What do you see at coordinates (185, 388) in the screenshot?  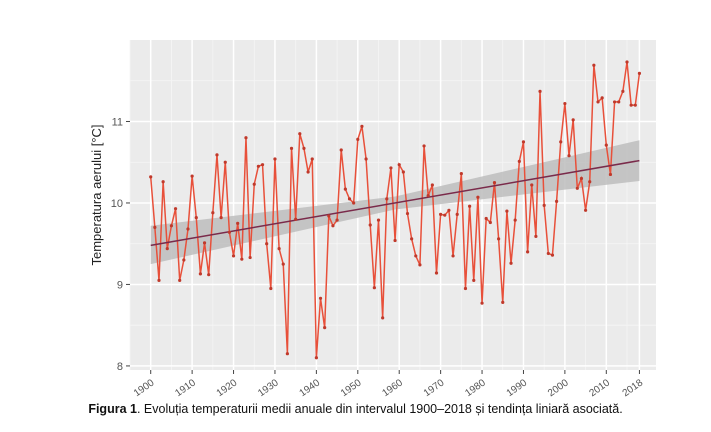 I see `x-tick-label: 1910` at bounding box center [185, 388].